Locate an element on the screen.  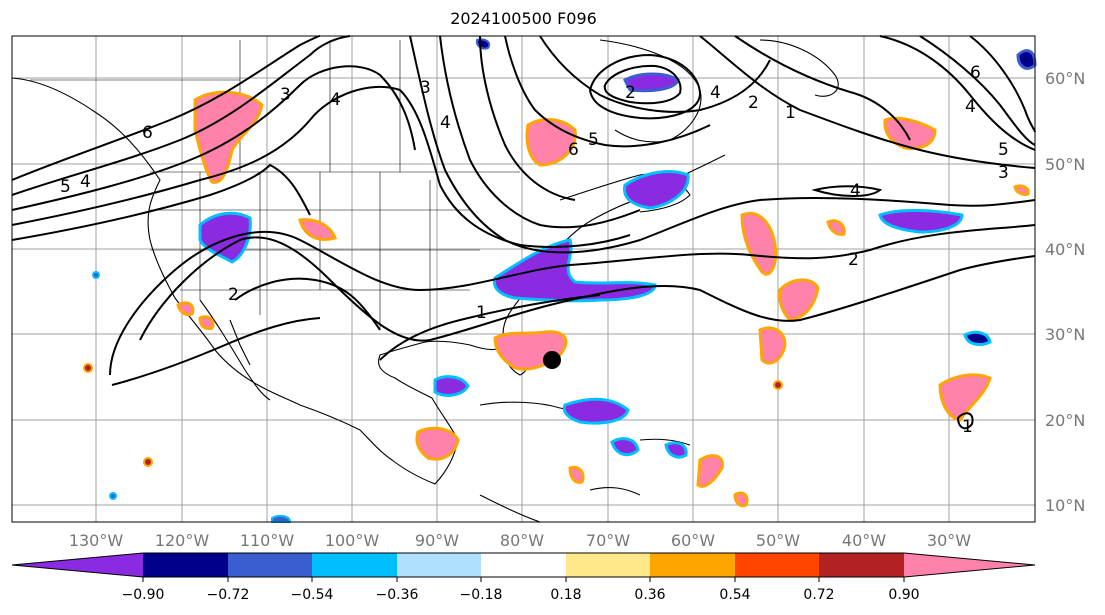
lat-tick-label: 40°N is located at coordinates (1065, 249).